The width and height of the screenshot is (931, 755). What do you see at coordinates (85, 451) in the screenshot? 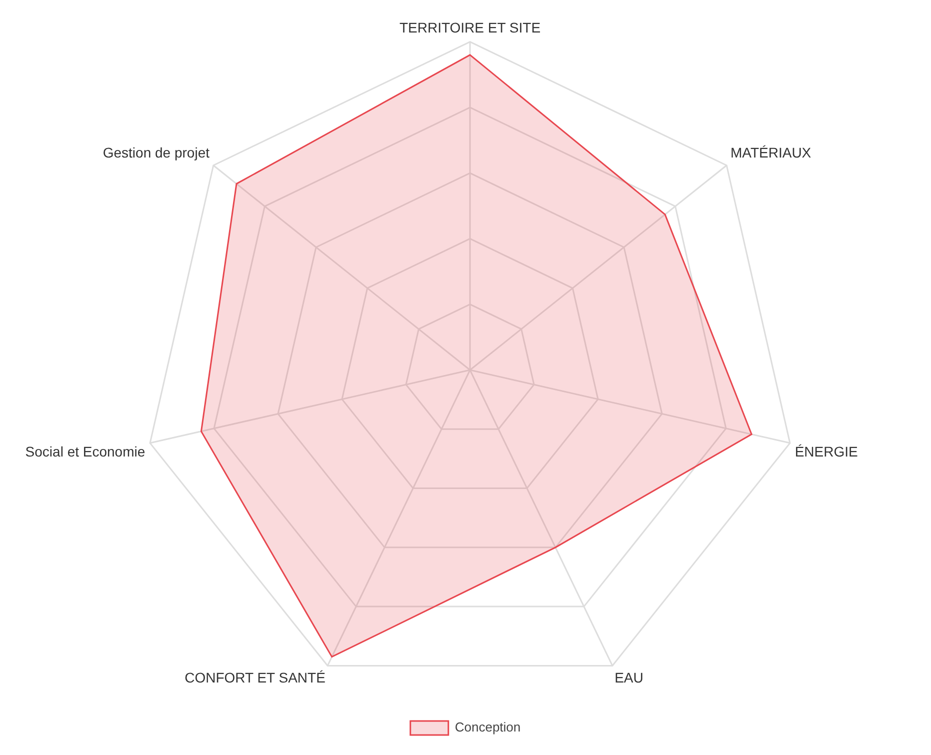
I see `spoke-label: Social et Economie` at bounding box center [85, 451].